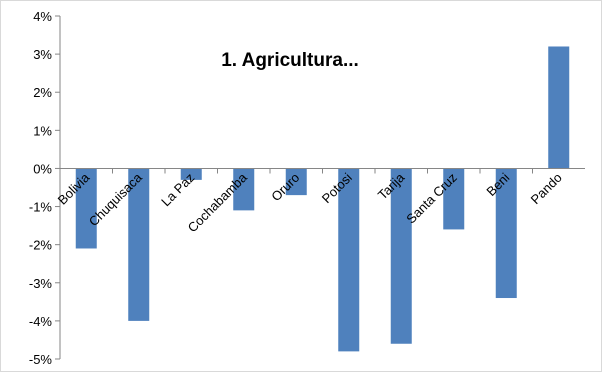 Image resolution: width=603 pixels, height=373 pixels. Describe the element at coordinates (41, 245) in the screenshot. I see `y-tick-label: -2%` at that location.